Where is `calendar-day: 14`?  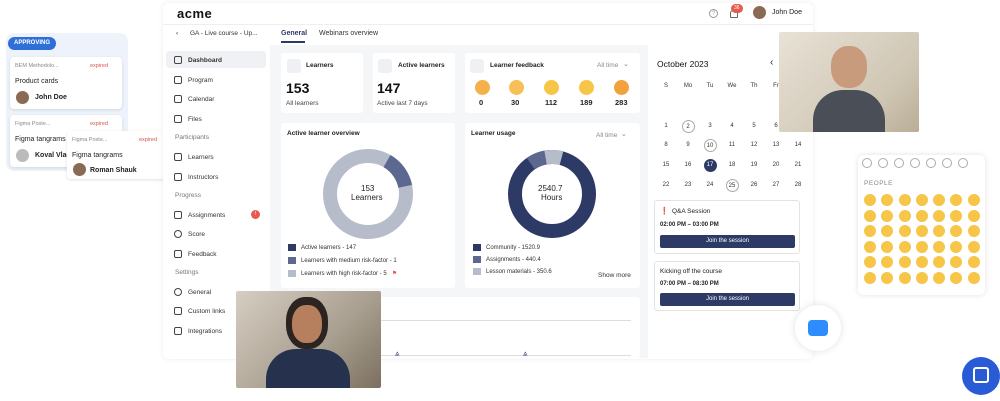
calendar-day: 14 is located at coordinates (798, 145).